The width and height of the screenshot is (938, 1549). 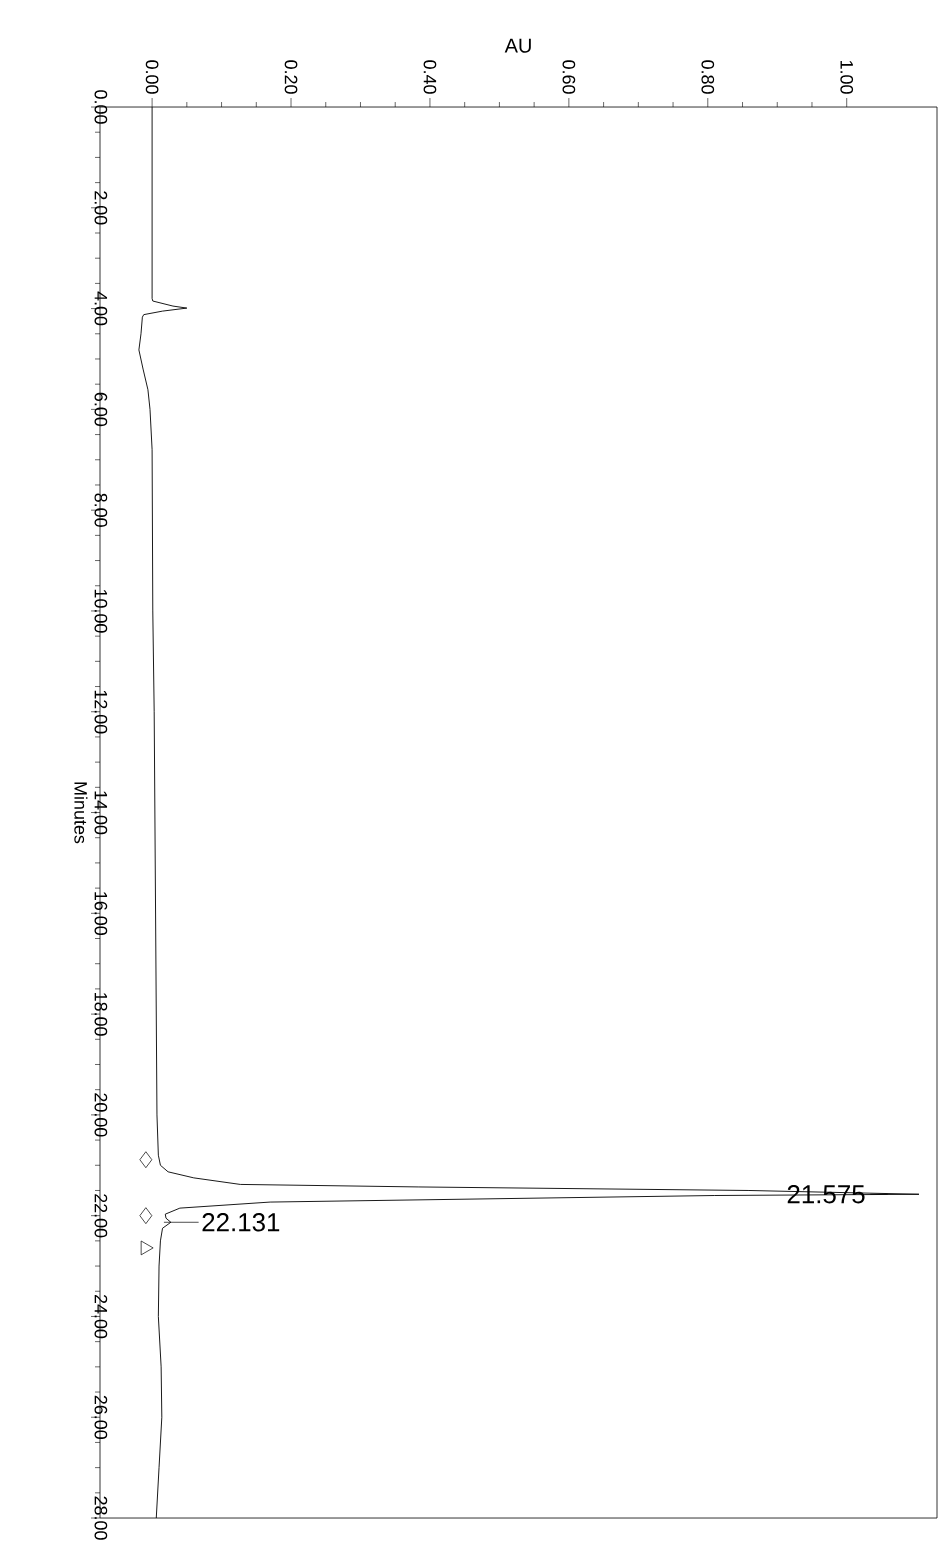 I want to click on y-tick-label: 12.00, so click(x=101, y=712).